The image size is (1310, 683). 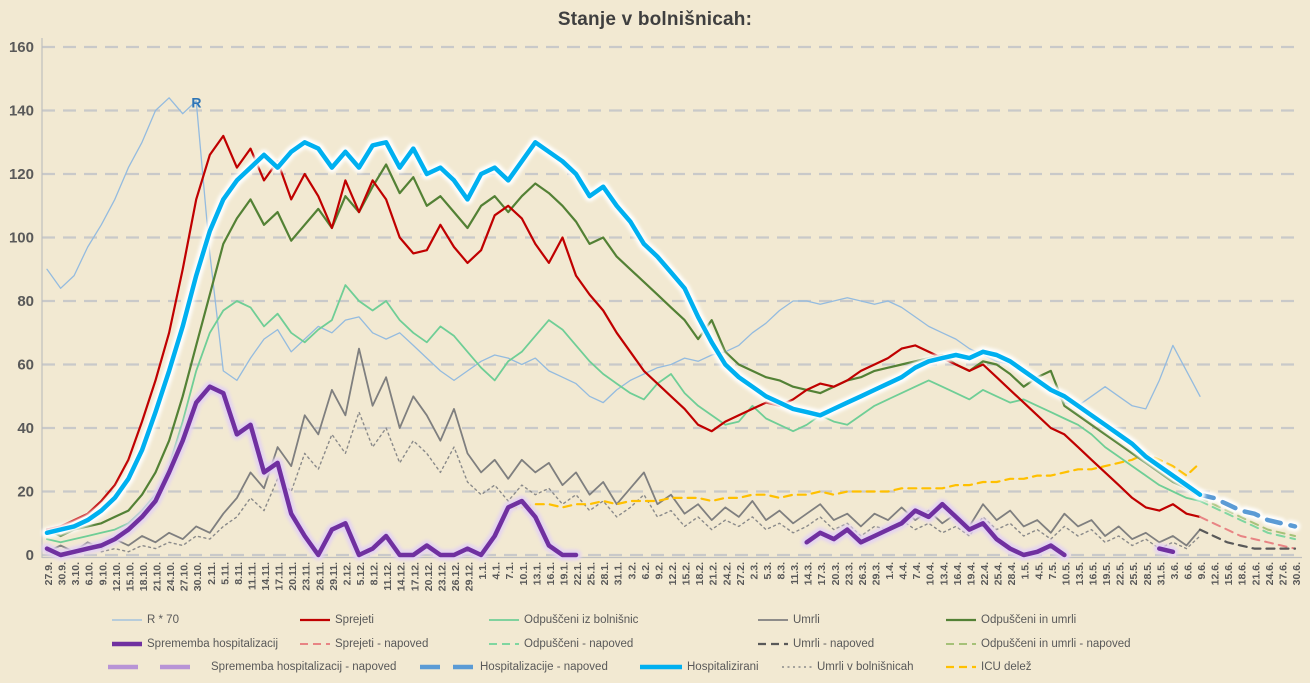 I want to click on x-axis-tick-label: 6.6., so click(x=1188, y=571).